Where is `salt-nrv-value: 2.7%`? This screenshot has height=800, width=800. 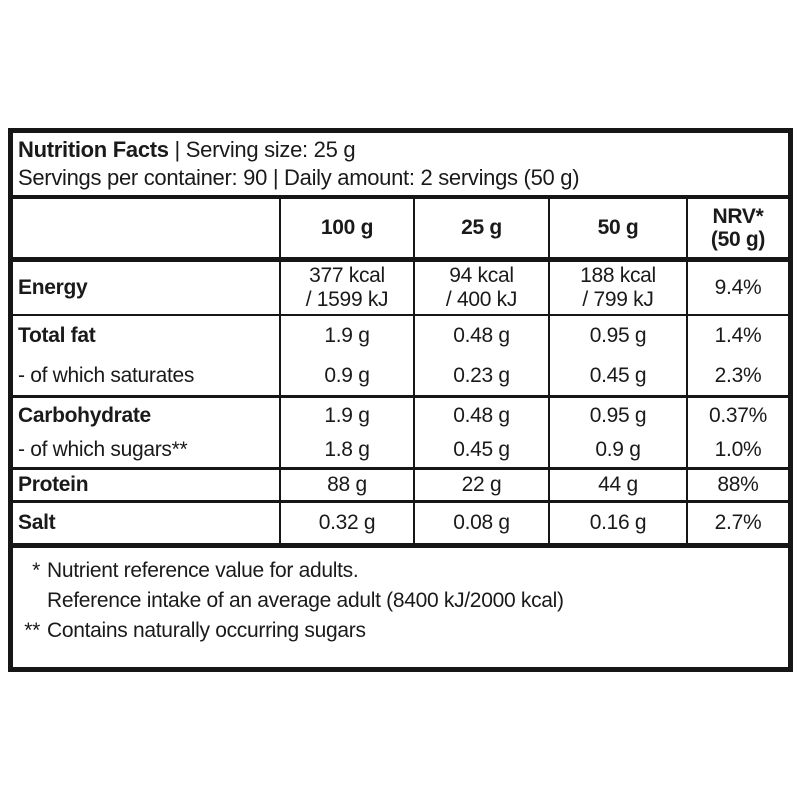 salt-nrv-value: 2.7% is located at coordinates (737, 523).